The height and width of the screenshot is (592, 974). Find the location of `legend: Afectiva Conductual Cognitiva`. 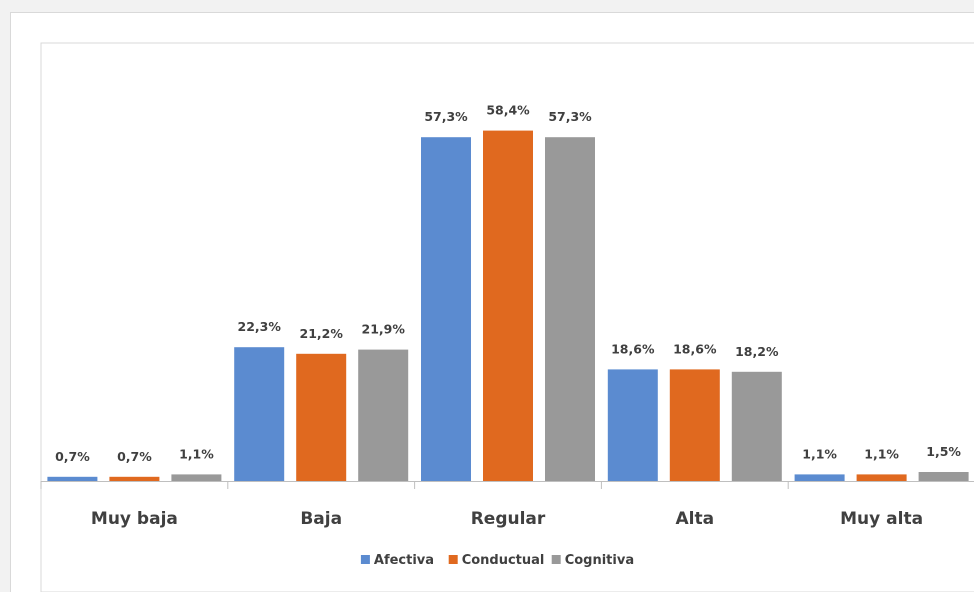

legend: Afectiva Conductual Cognitiva is located at coordinates (497, 560).